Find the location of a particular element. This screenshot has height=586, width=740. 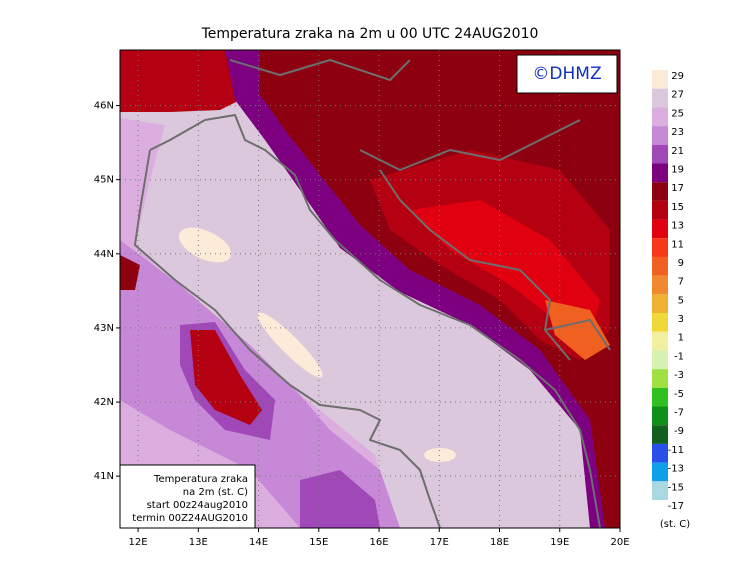

info-line: na 2m (st. C) is located at coordinates (215, 492).